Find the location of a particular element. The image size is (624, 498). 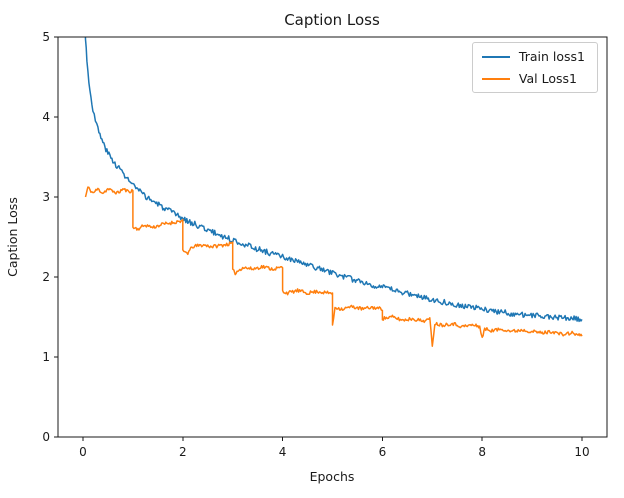

y-axis-label: Caption Loss is located at coordinates (12, 237).